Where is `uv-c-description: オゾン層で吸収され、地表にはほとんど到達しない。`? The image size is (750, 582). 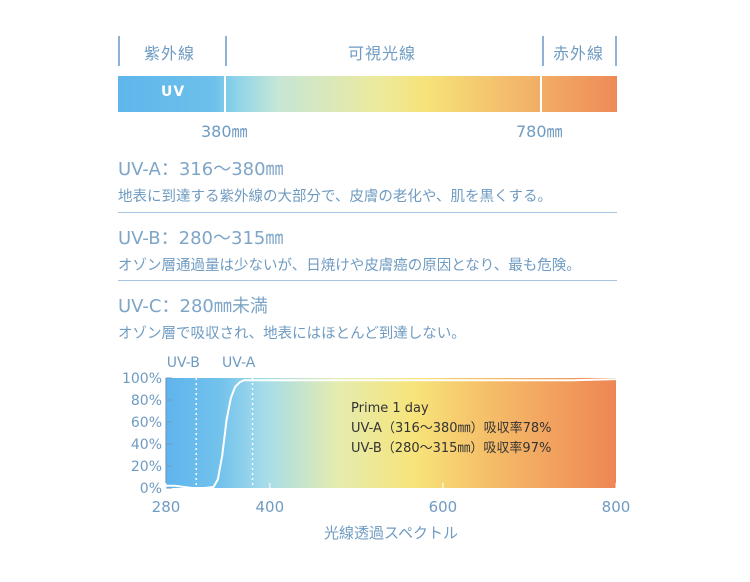
uv-c-description: オゾン層で吸収され、地表にはほとんど到達しない。 is located at coordinates (292, 334).